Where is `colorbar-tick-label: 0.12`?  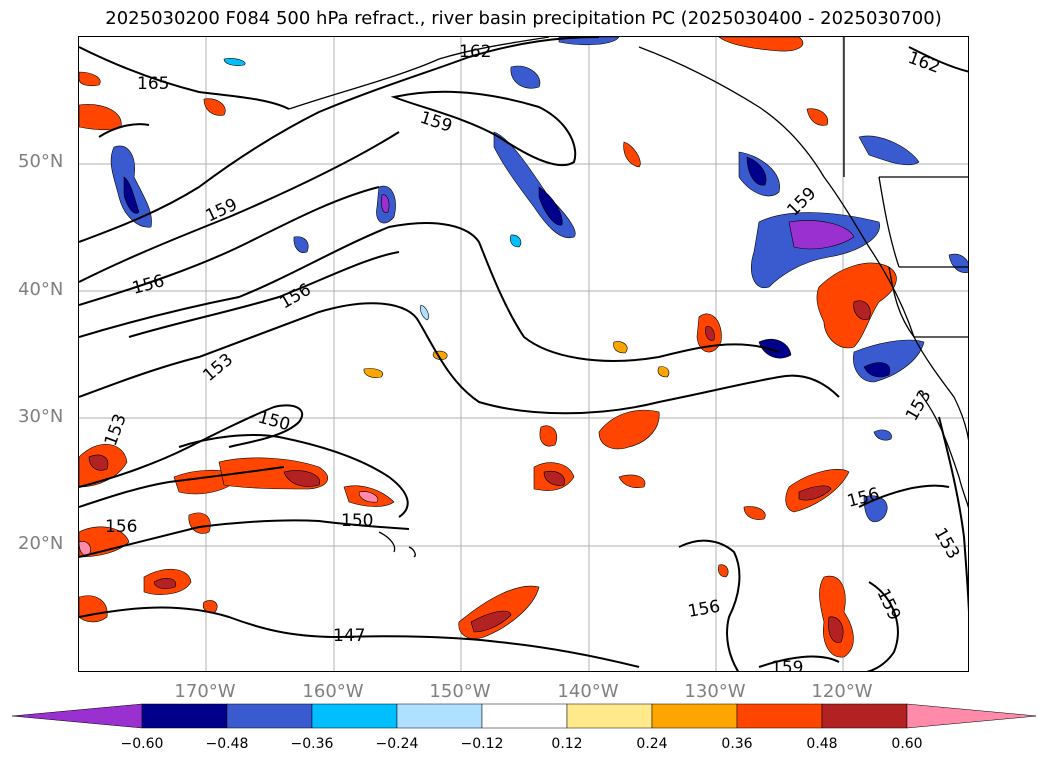 colorbar-tick-label: 0.12 is located at coordinates (567, 744).